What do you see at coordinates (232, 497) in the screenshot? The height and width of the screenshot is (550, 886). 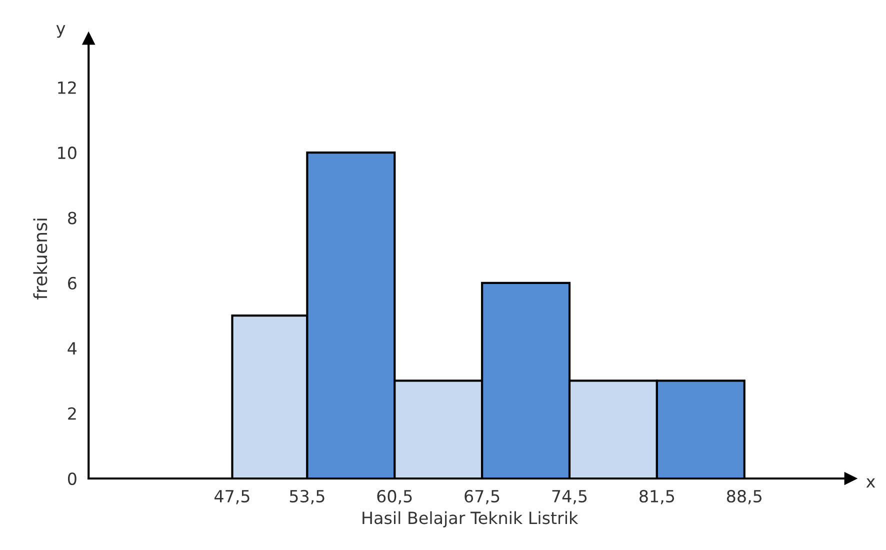 I see `x-tick-label: 47,5` at bounding box center [232, 497].